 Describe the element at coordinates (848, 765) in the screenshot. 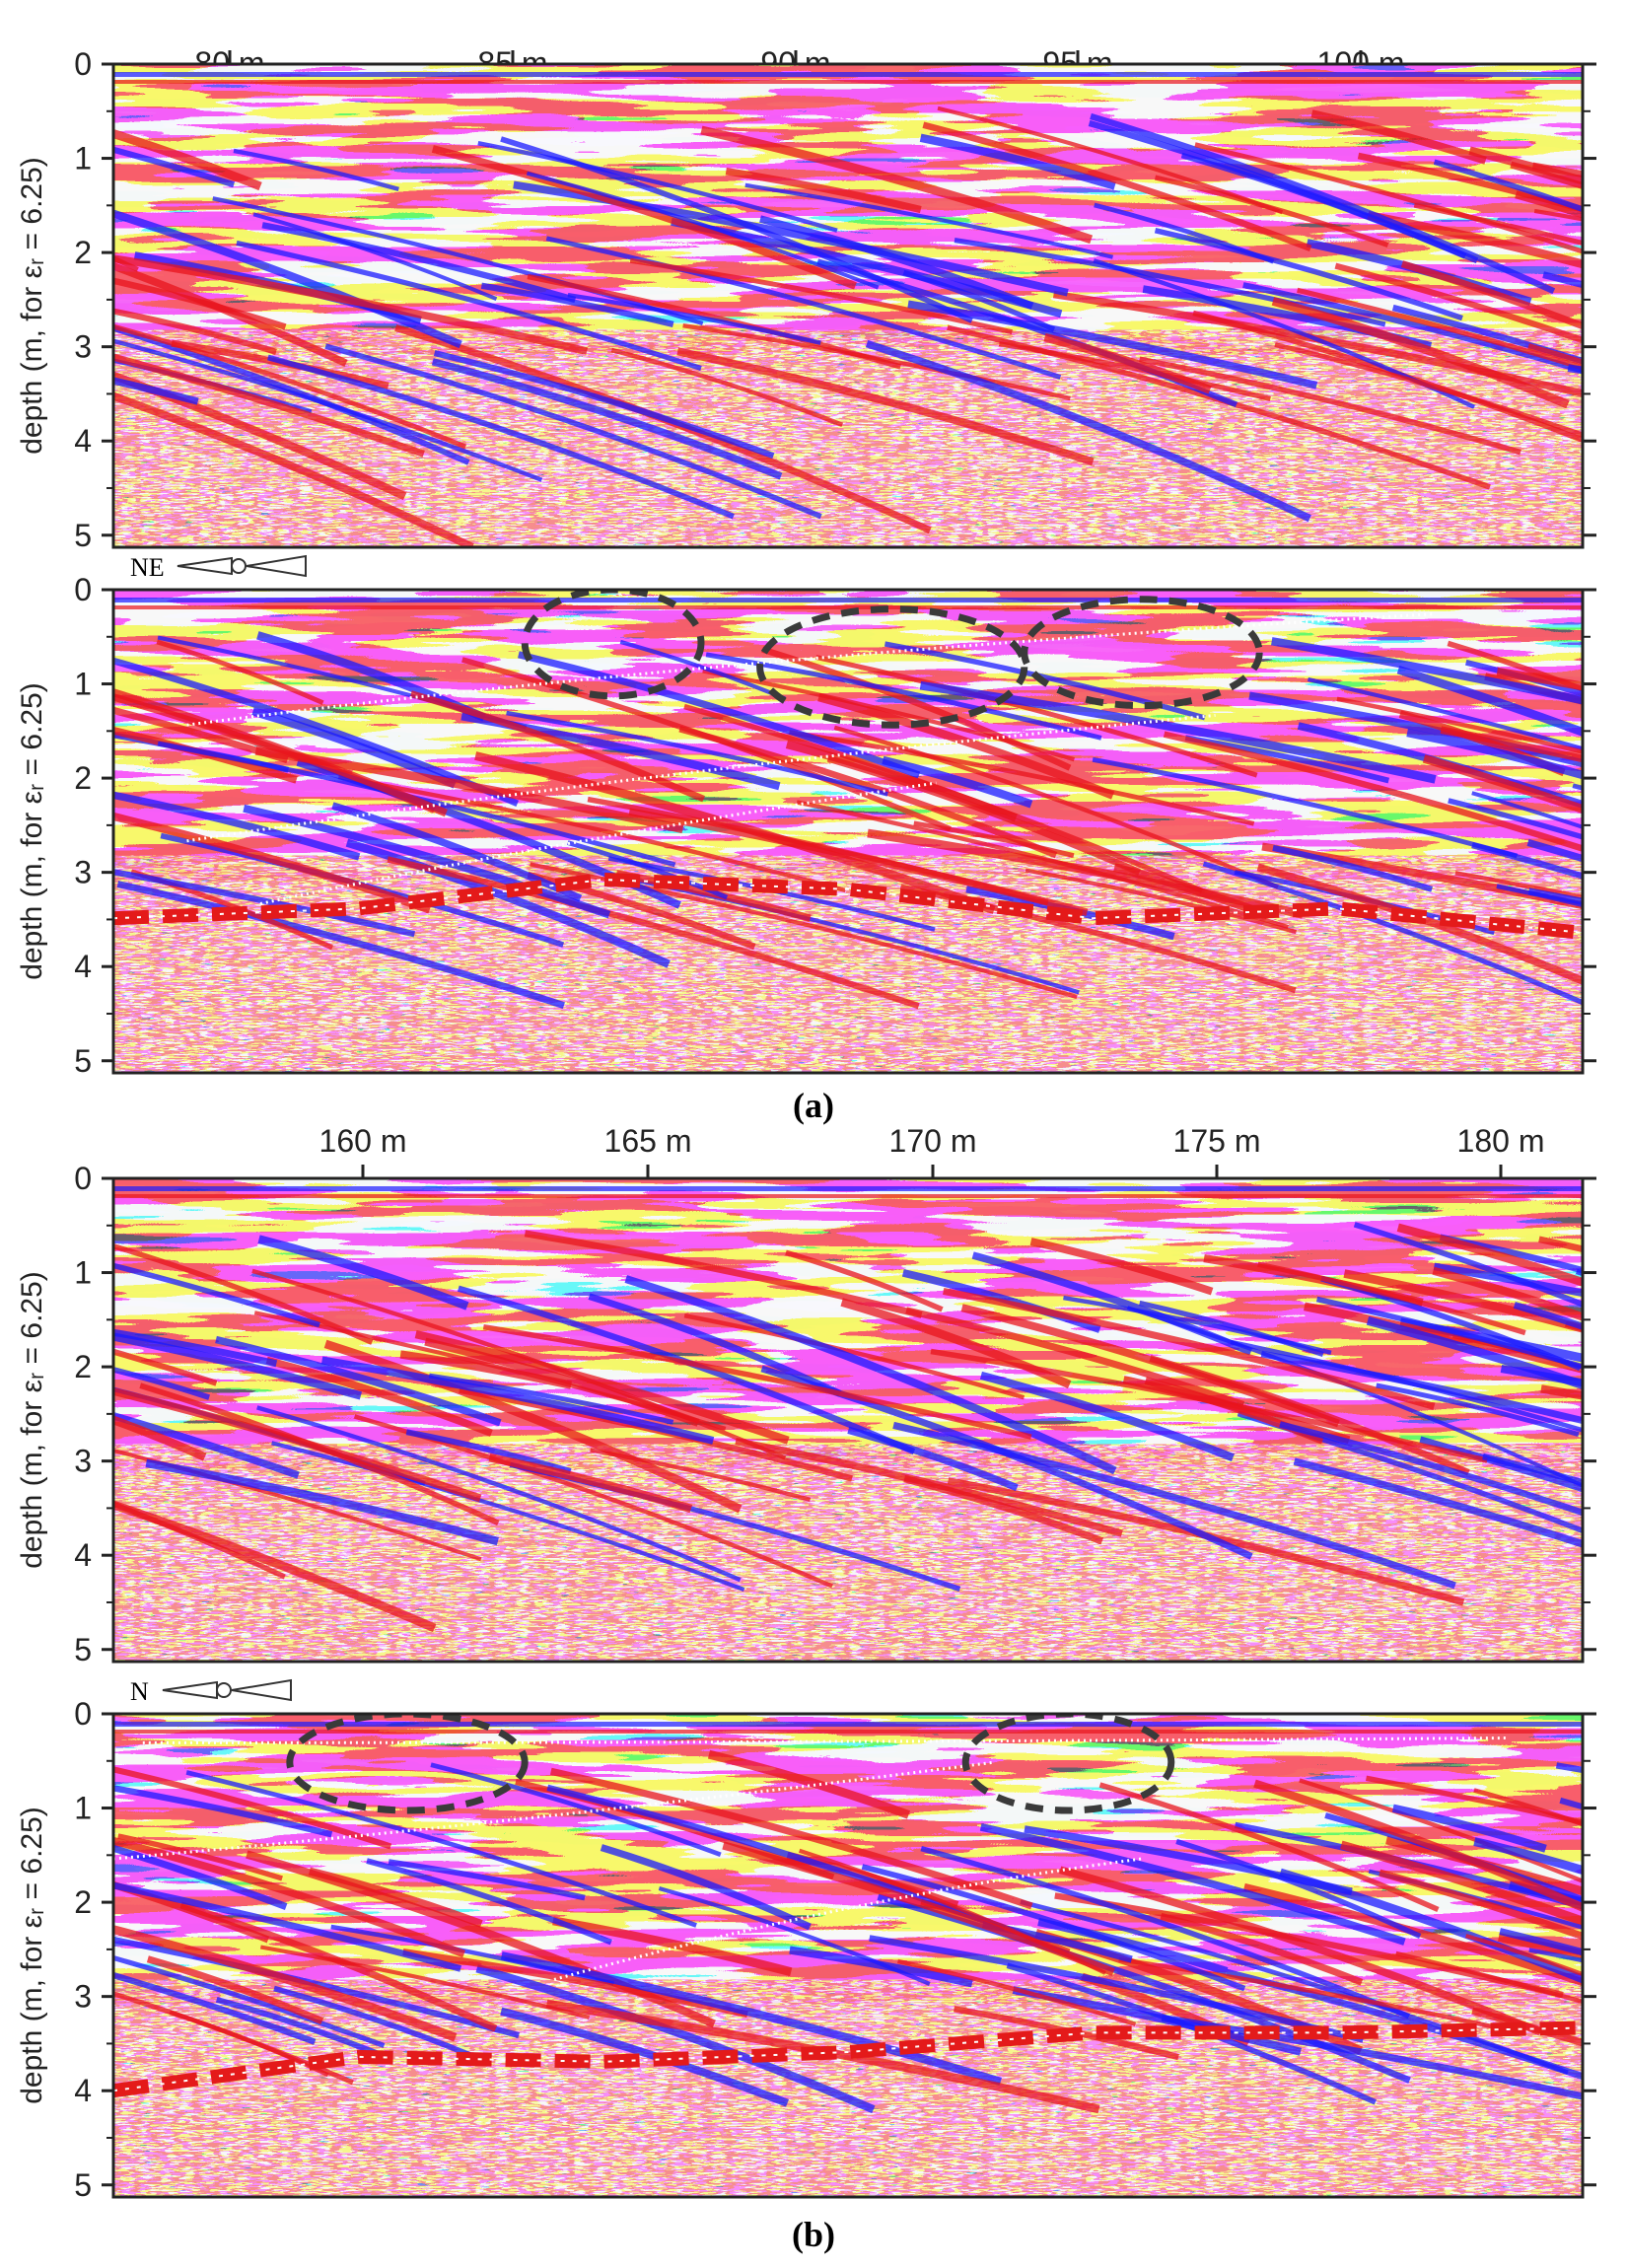

I see `interpretation-overlay` at that location.